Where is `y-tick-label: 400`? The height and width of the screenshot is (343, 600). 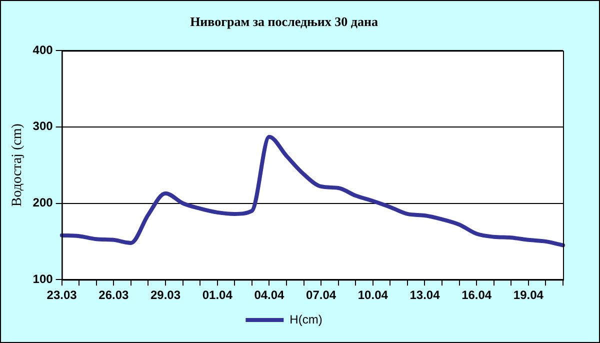
y-tick-label: 400 is located at coordinates (43, 49).